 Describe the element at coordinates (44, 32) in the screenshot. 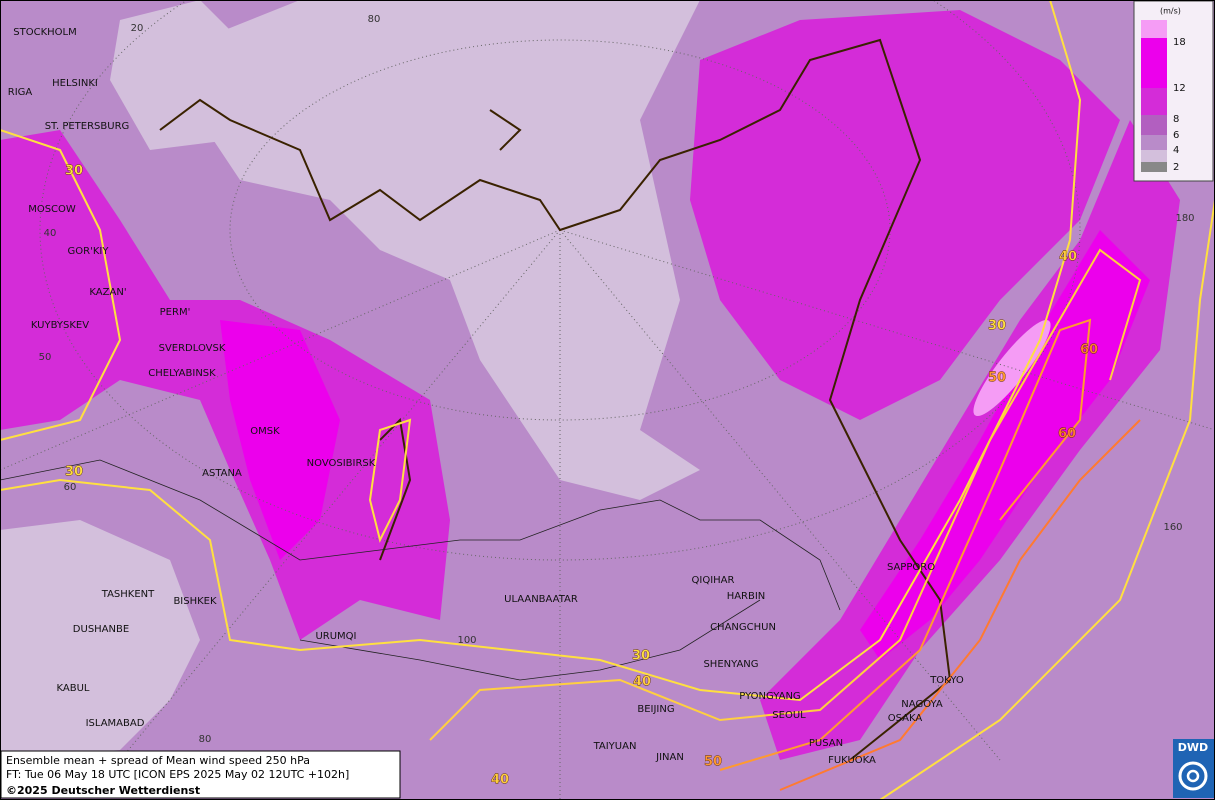

I see `city-label: STOCKHOLM` at that location.